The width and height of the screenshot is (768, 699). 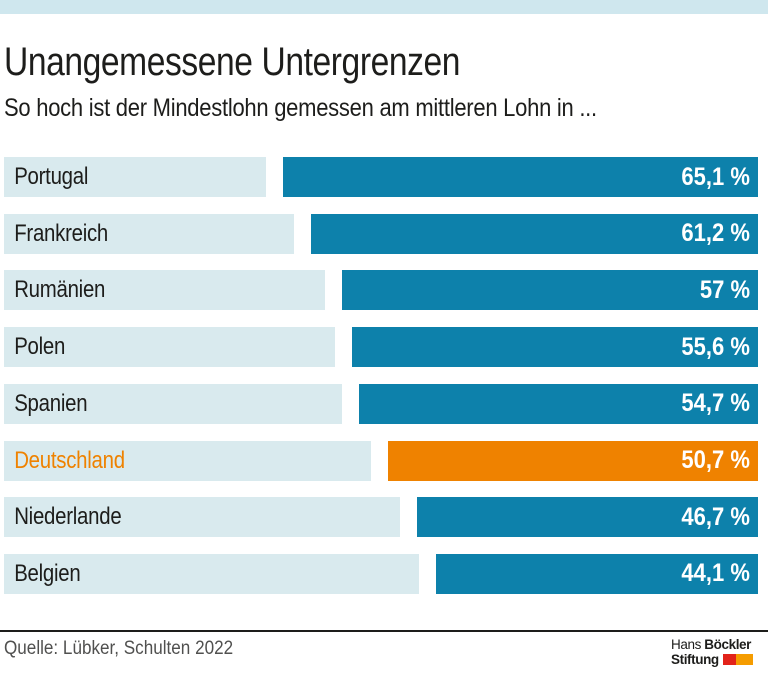 What do you see at coordinates (232, 62) in the screenshot?
I see `page-title: Unangemessene Untergrenzen` at bounding box center [232, 62].